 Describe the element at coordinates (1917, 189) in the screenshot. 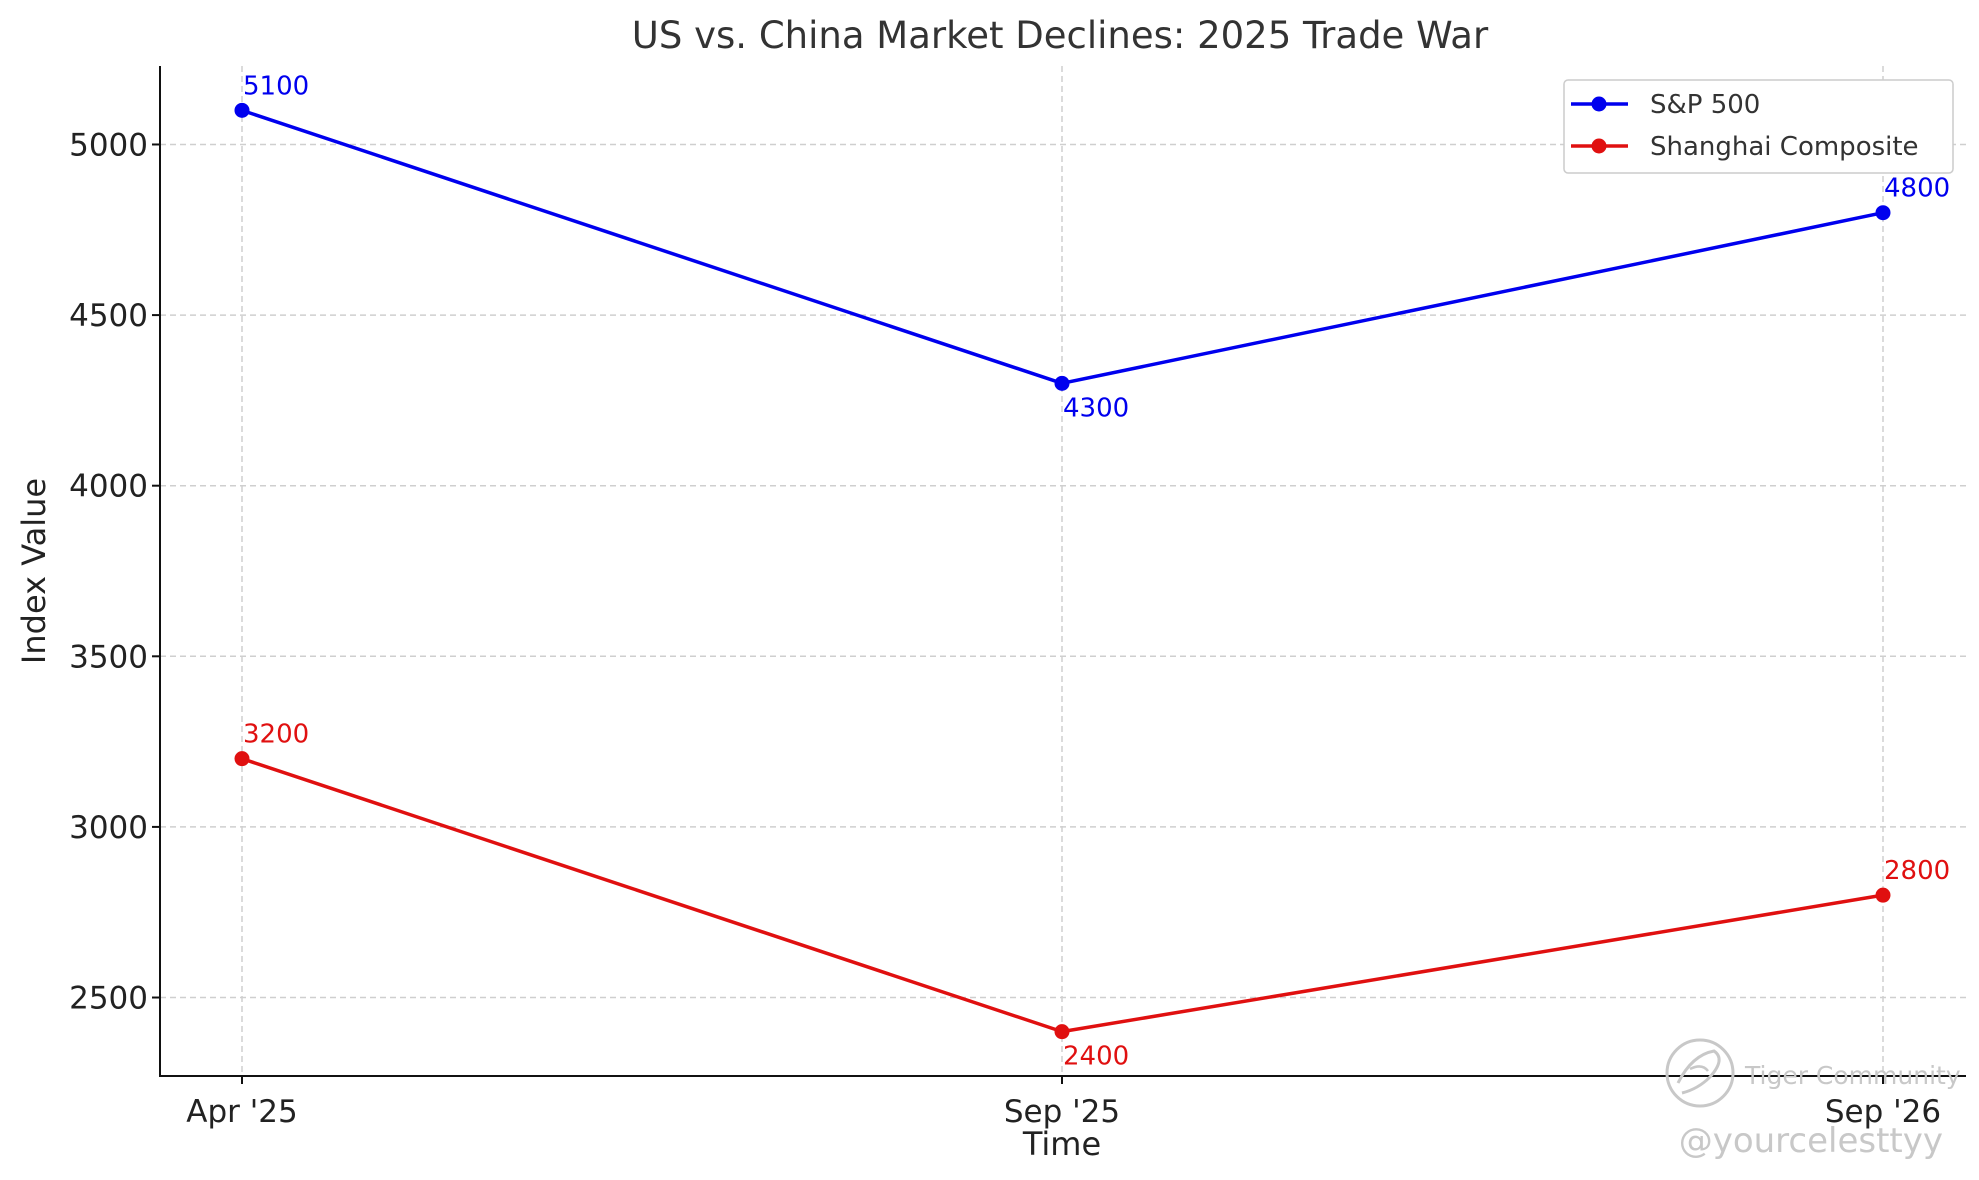

I see `data-label: 4800` at that location.